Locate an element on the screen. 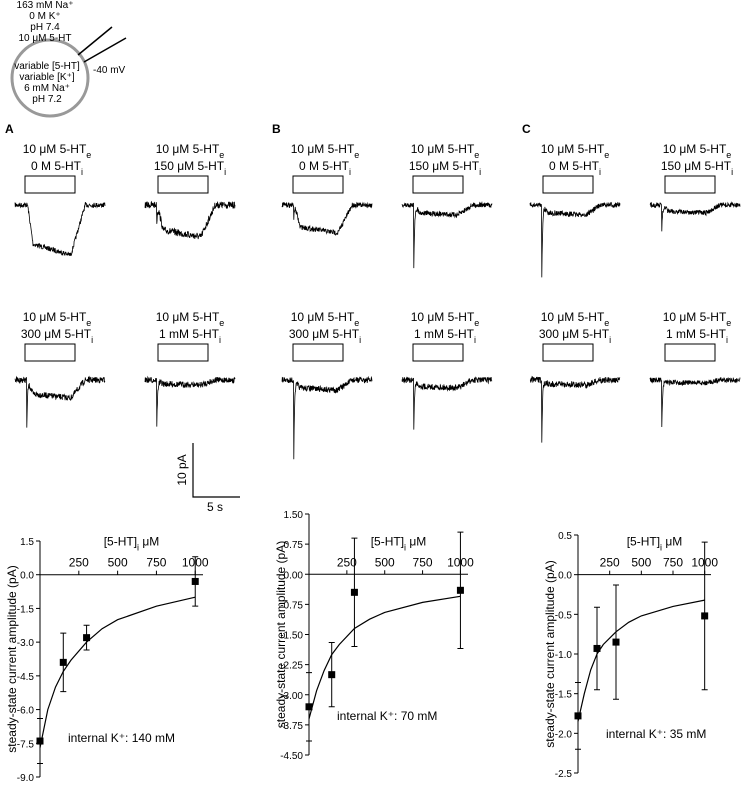  y-tick-label: 1.50 is located at coordinates (294, 515).